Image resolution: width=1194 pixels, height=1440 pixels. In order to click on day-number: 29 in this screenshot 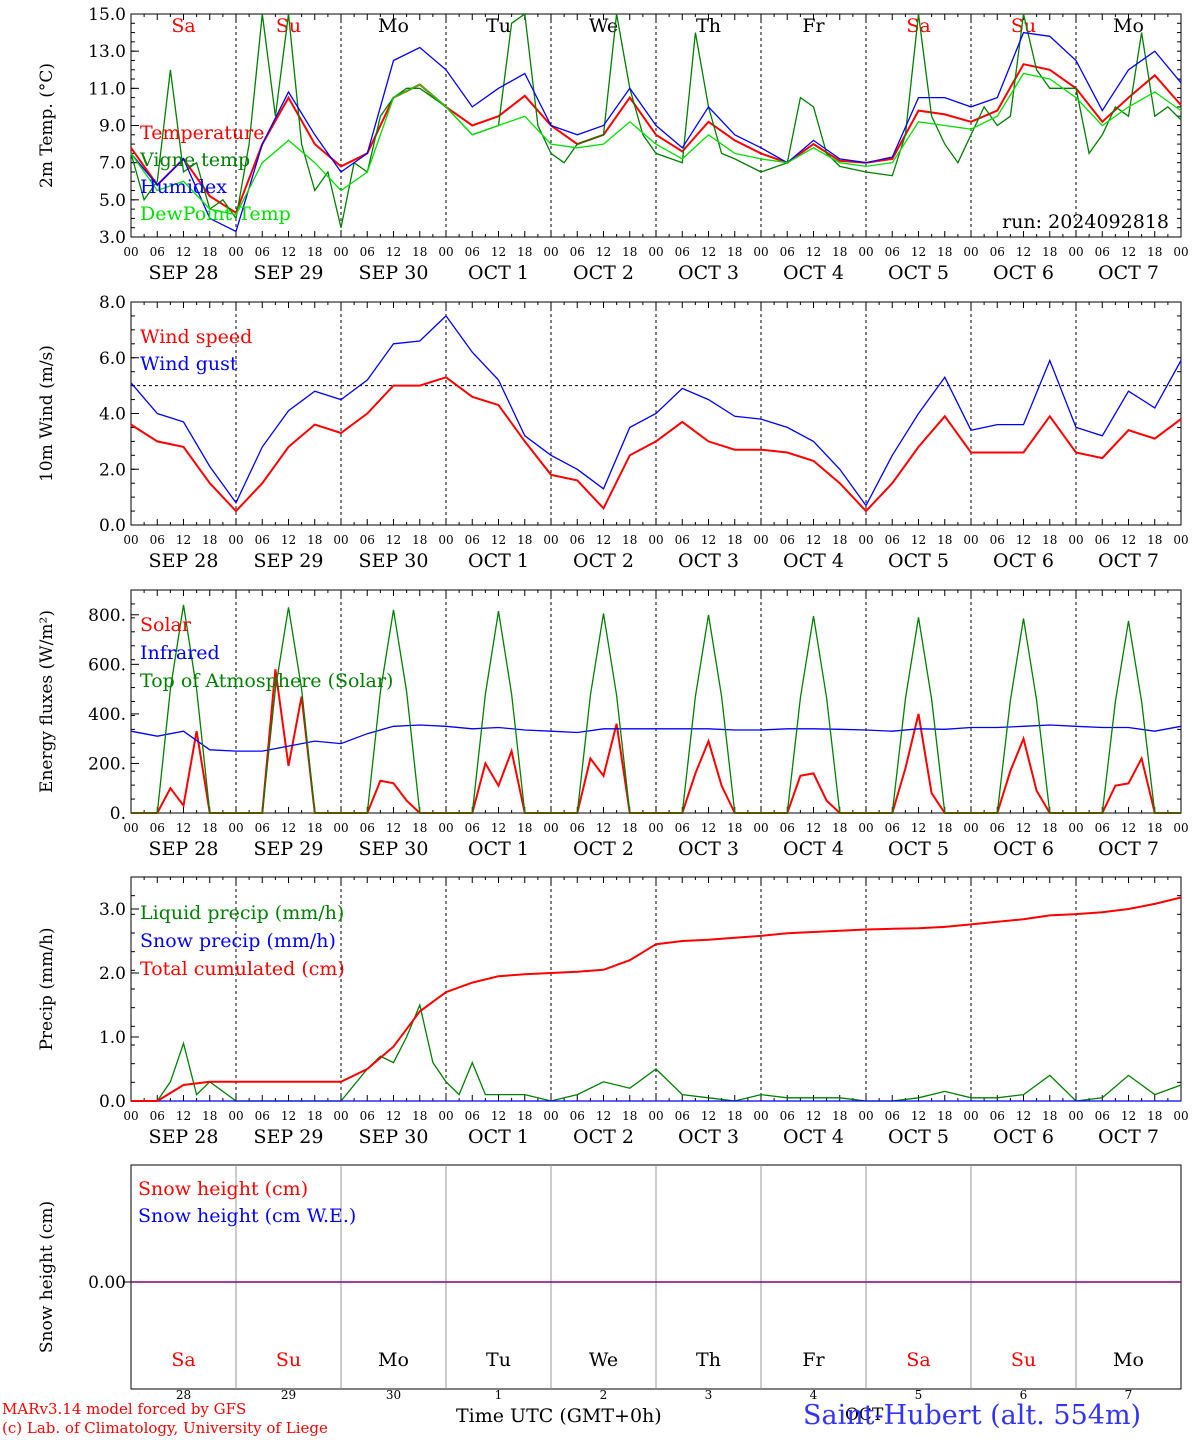, I will do `click(288, 1395)`.